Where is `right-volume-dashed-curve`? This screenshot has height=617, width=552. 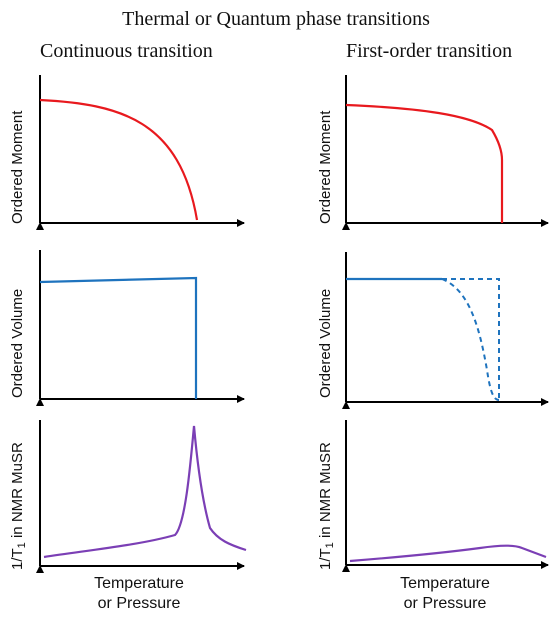
right-volume-dashed-curve is located at coordinates (470, 339).